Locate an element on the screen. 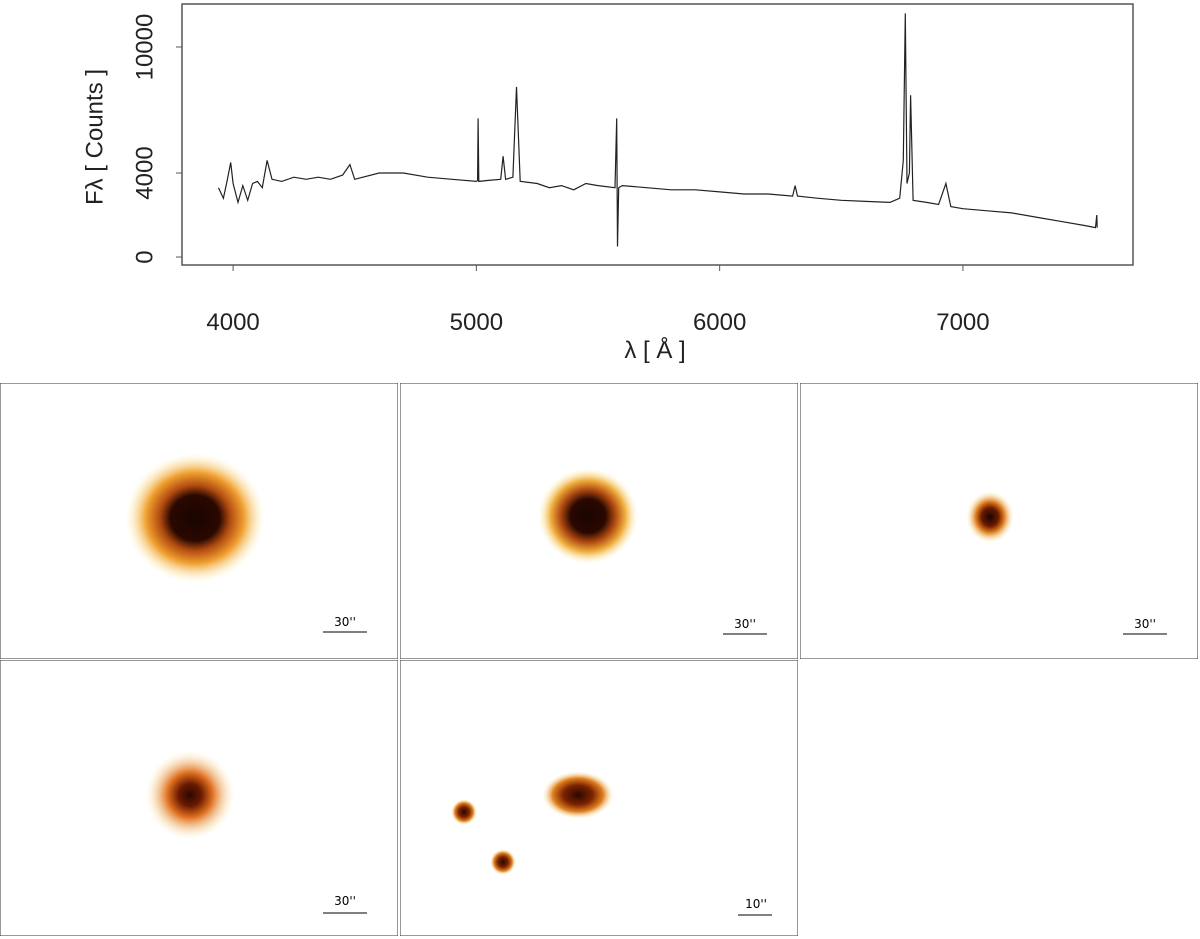 This screenshot has height=939, width=1200. image-panel: 10'' is located at coordinates (599, 798).